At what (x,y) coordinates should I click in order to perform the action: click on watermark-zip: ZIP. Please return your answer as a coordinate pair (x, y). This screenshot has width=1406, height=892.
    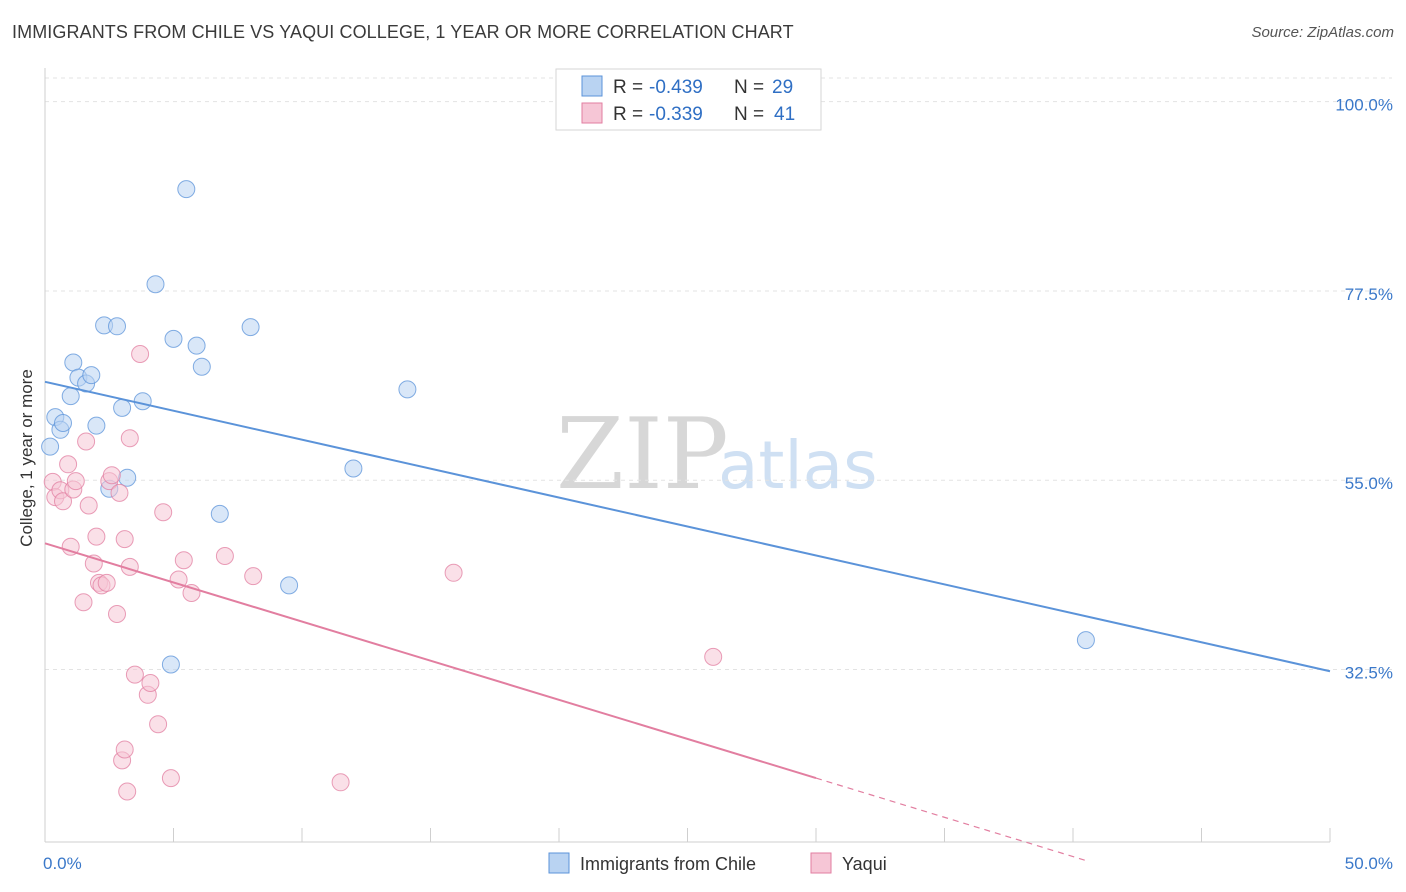
    Looking at the image, I should click on (642, 455).